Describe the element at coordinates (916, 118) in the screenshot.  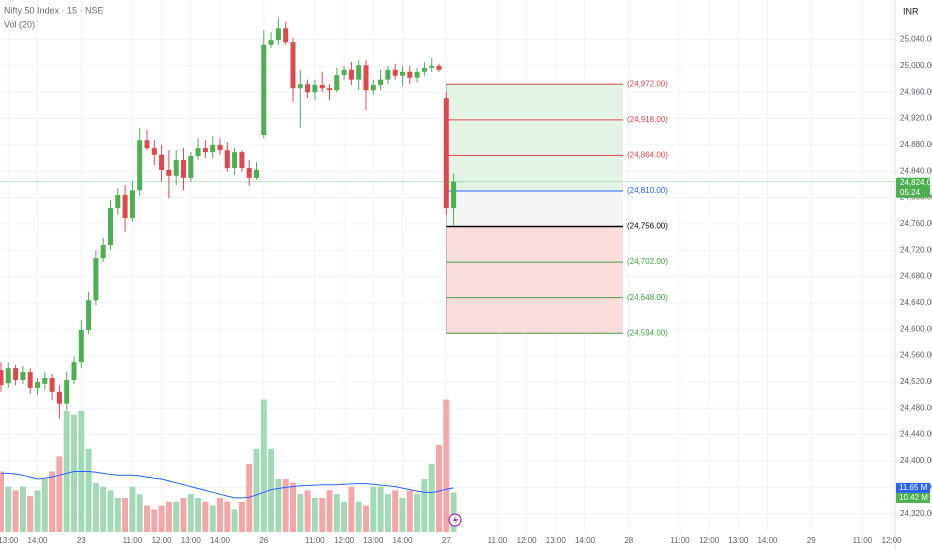
I see `y-tick-label: 24,920.00` at that location.